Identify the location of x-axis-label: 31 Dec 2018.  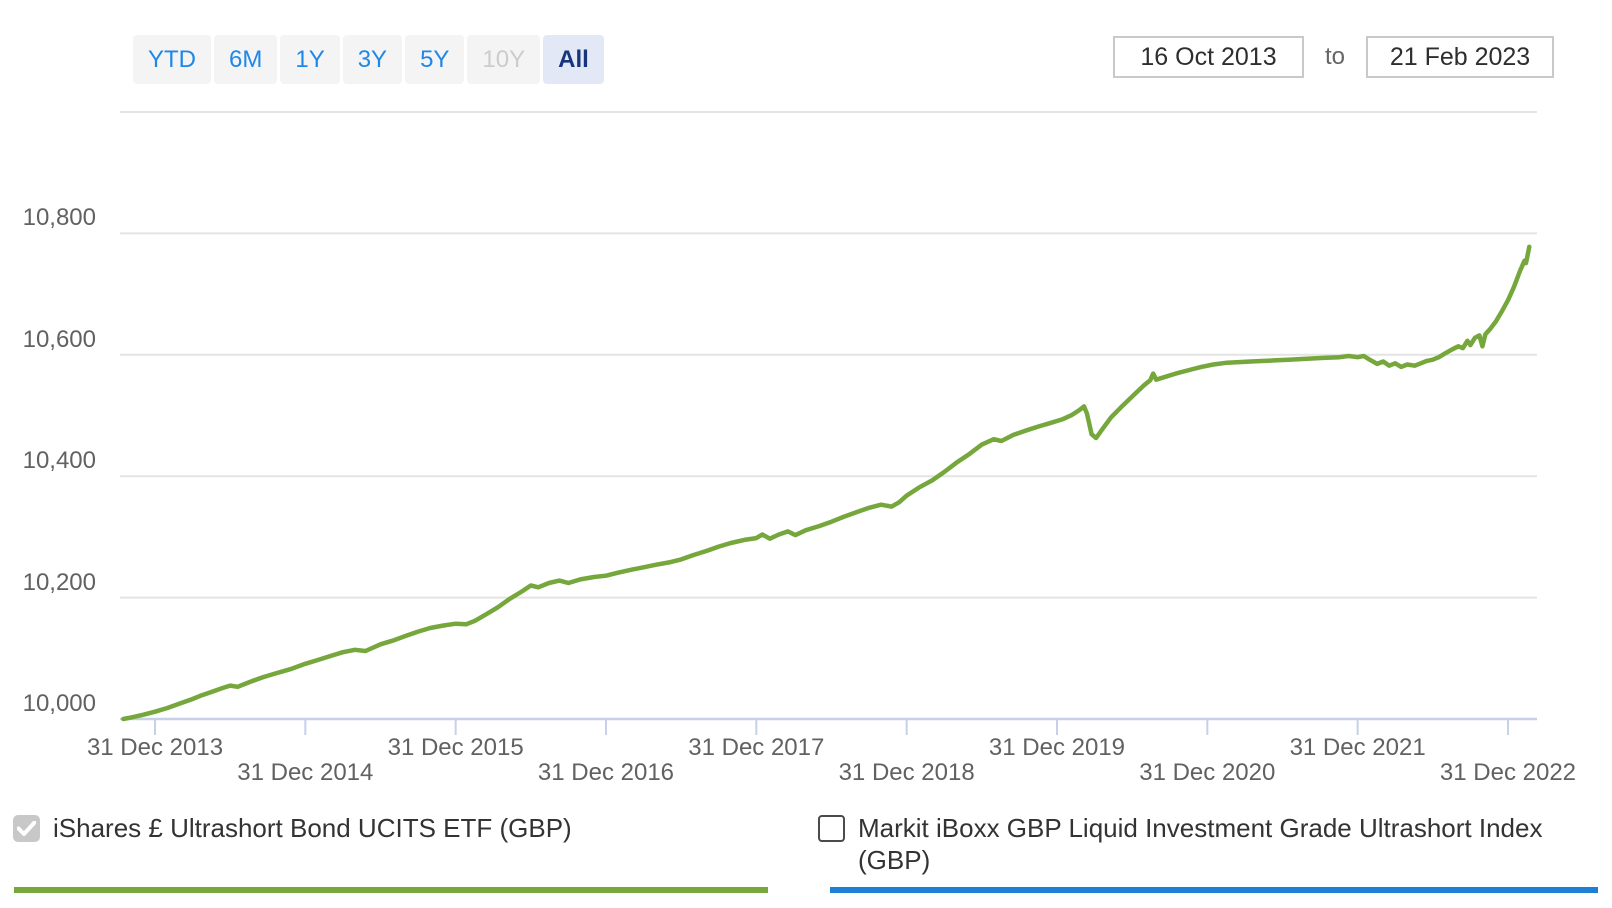
(906, 772).